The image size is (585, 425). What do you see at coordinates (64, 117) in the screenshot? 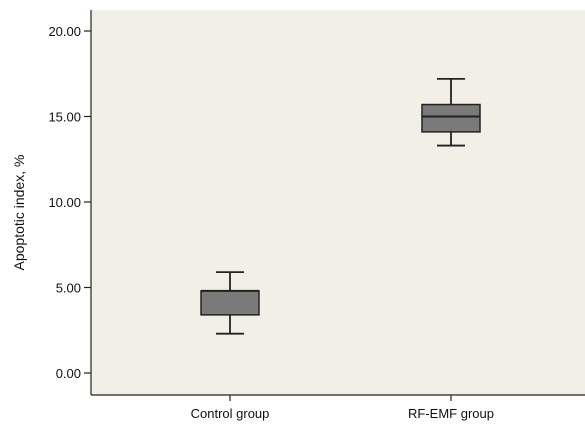
I see `y-tick-label: 15.00` at bounding box center [64, 117].